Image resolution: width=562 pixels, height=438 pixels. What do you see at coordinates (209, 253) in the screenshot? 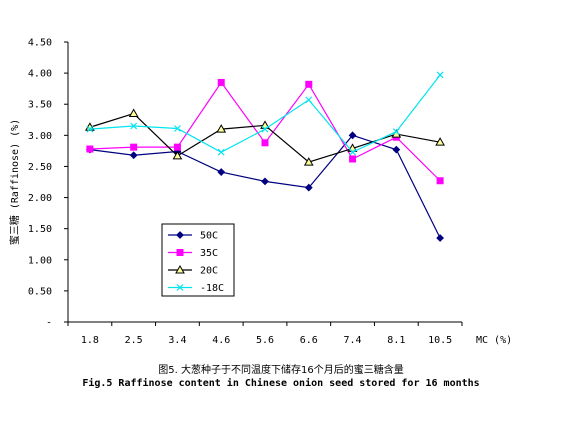
I see `legend-label: 35C` at bounding box center [209, 253].